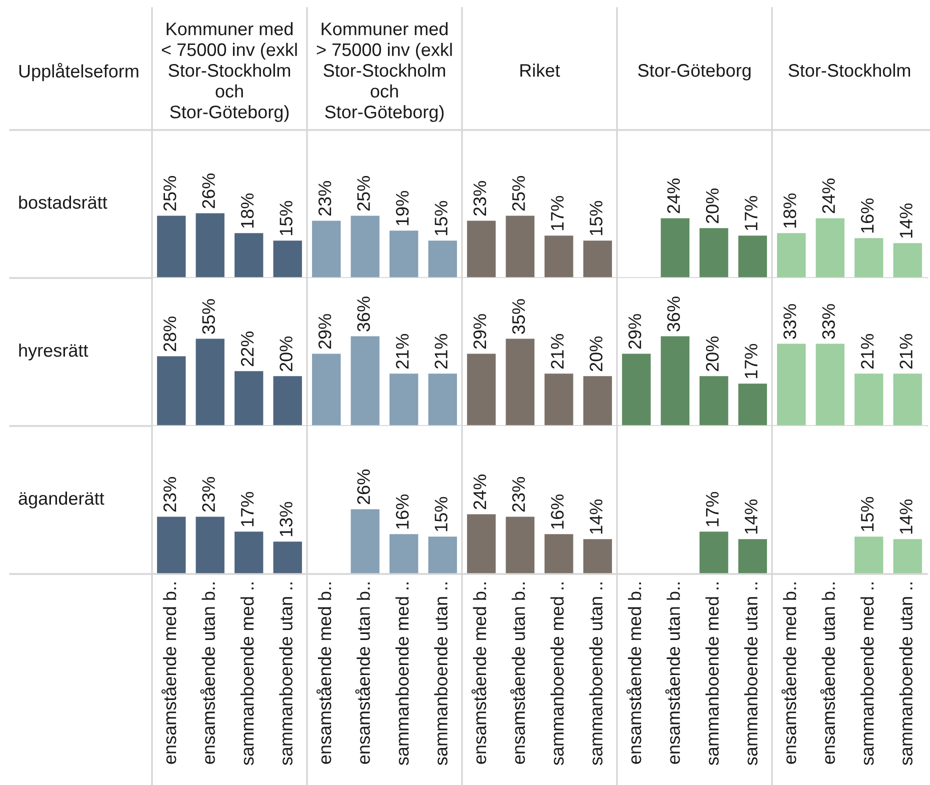 The image size is (930, 785). I want to click on chart-title: Kommuner med > 75000 inv (exkl Stor-Stockholm och Stor-Göteborg), so click(384, 72).